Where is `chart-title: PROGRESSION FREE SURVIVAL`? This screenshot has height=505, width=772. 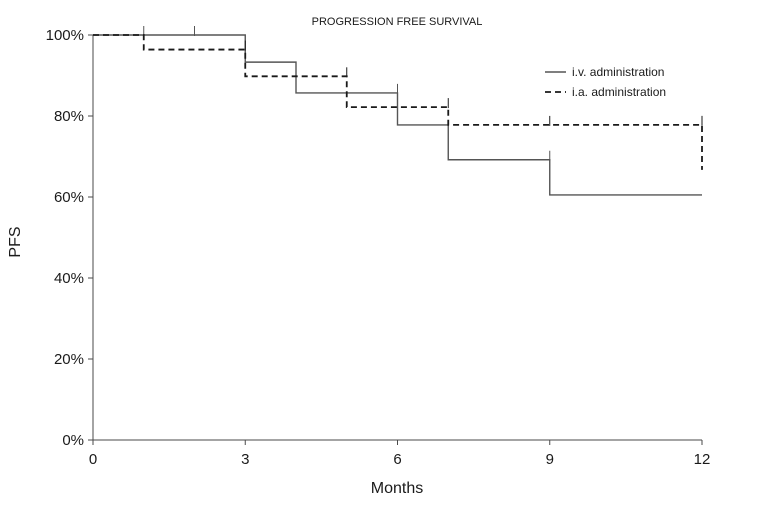
chart-title: PROGRESSION FREE SURVIVAL is located at coordinates (397, 22).